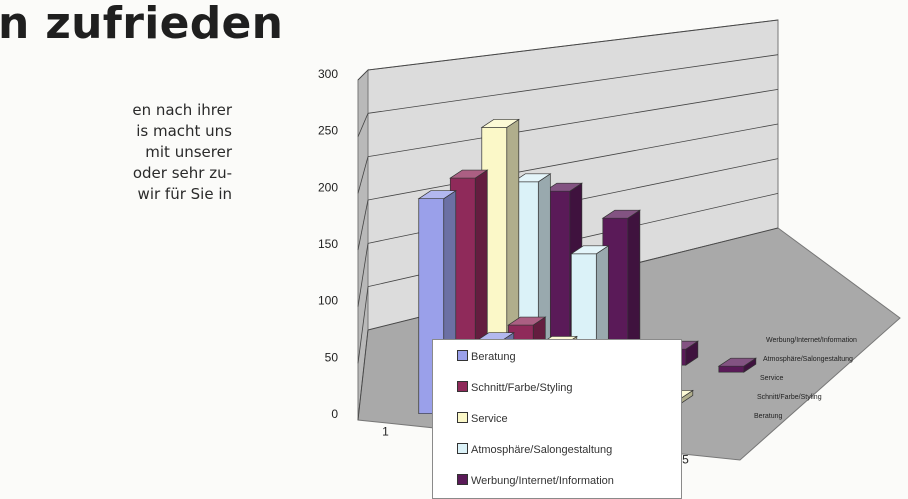 This screenshot has width=908, height=499. Describe the element at coordinates (811, 340) in the screenshot. I see `depth-label: Werbung/Internet/Information` at that location.